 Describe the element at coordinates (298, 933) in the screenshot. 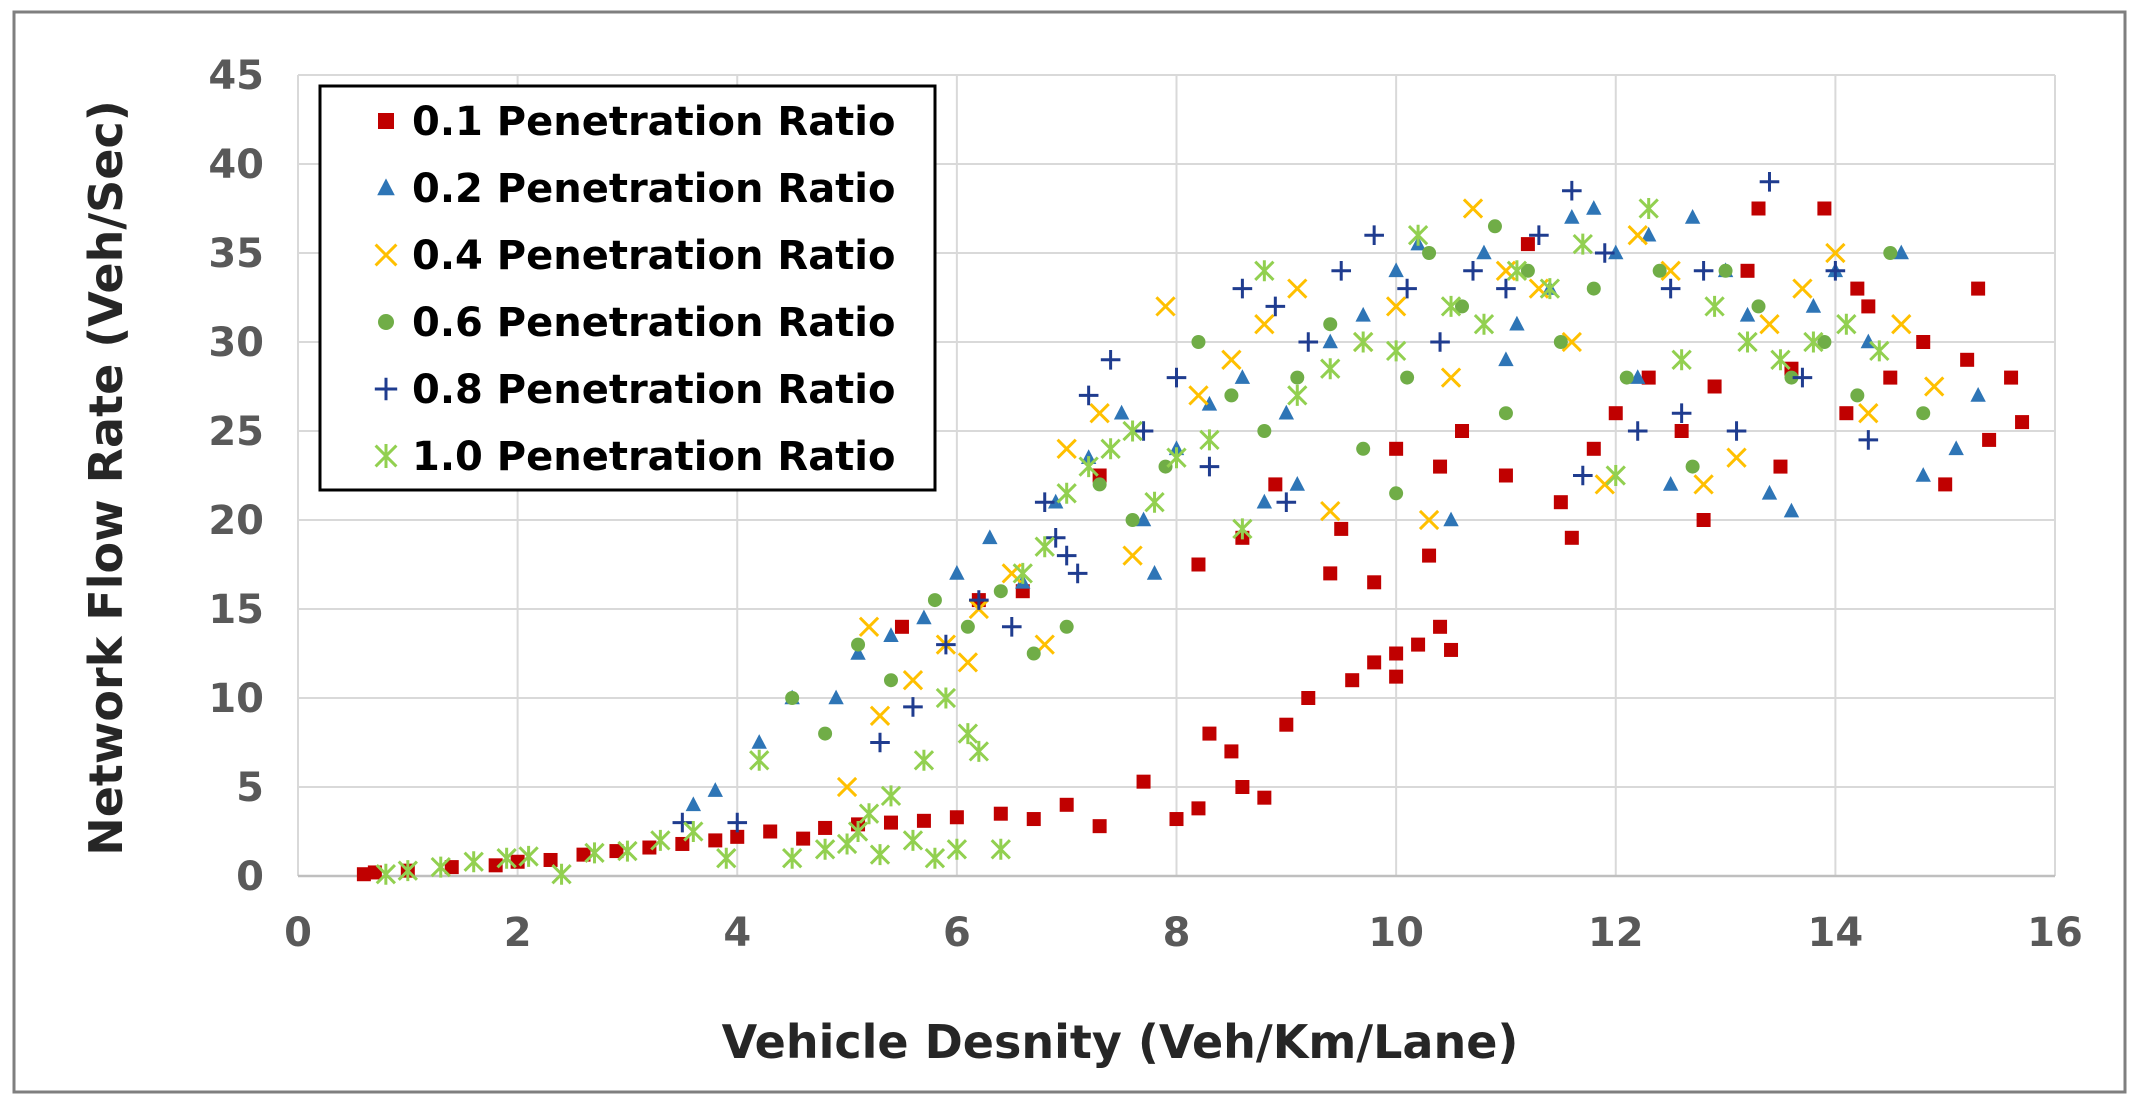

I see `x-tick-label: 0` at that location.